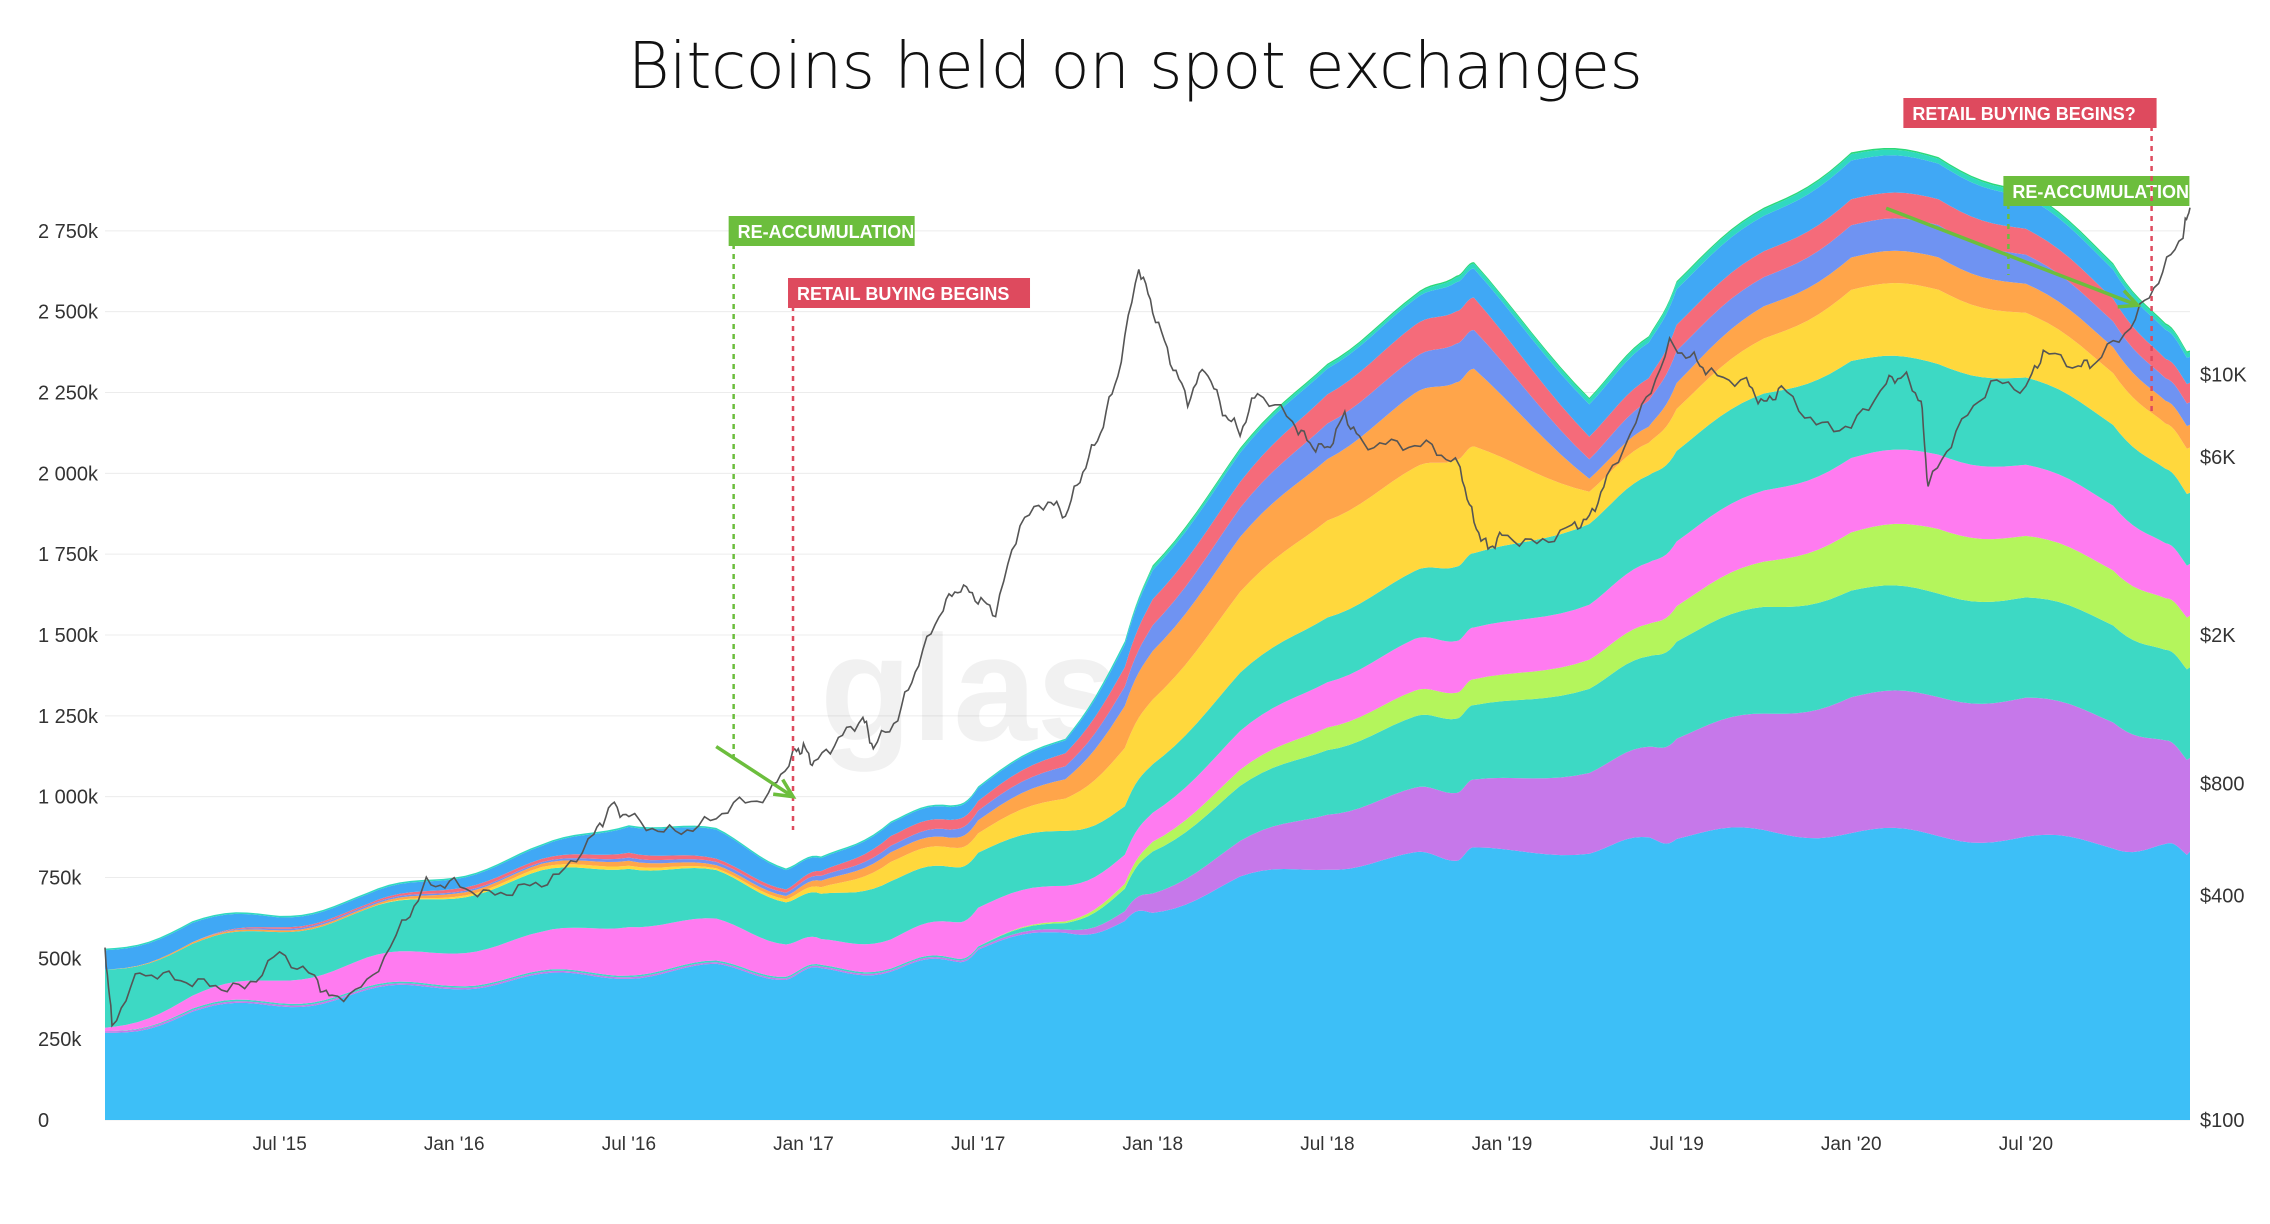  I want to click on x-tick-label: Jan '20, so click(1851, 1144).